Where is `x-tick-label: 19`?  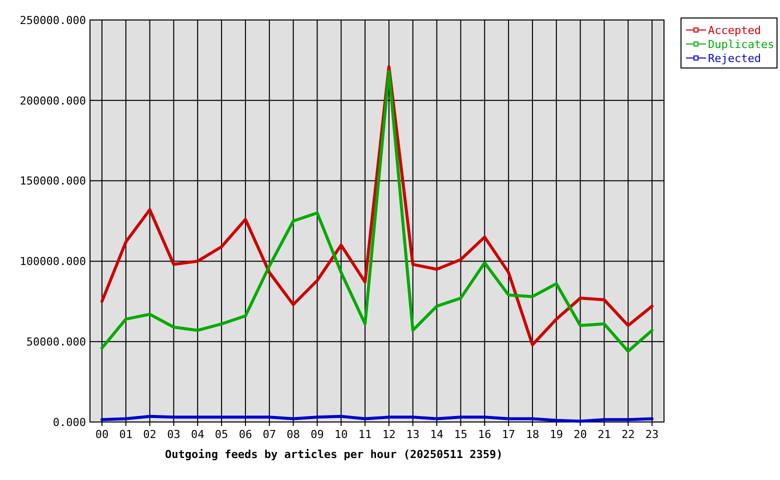 x-tick-label: 19 is located at coordinates (556, 434).